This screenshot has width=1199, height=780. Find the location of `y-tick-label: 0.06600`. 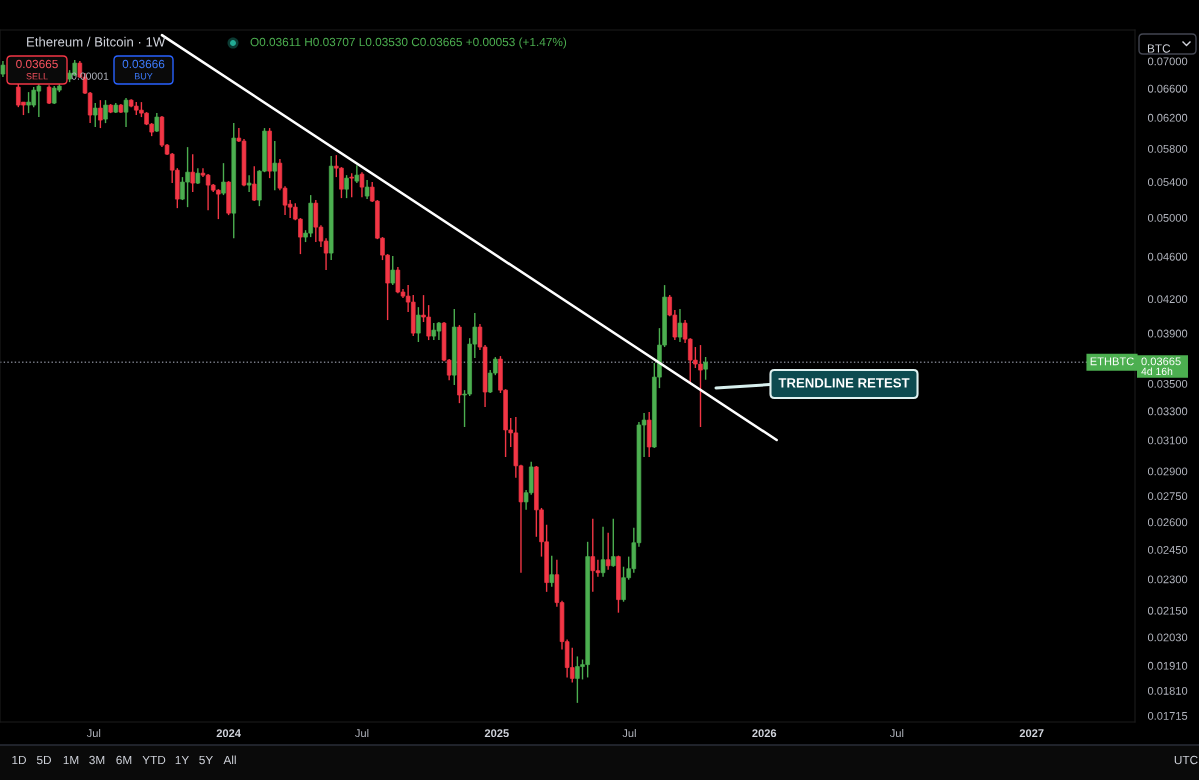

y-tick-label: 0.06600 is located at coordinates (1167, 88).